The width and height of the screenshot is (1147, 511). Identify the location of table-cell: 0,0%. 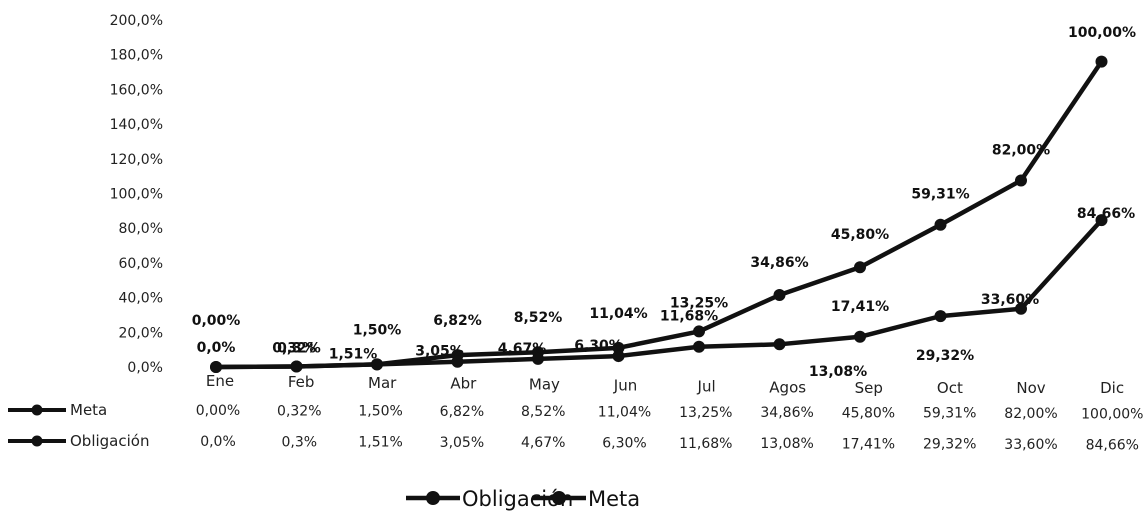
(218, 442).